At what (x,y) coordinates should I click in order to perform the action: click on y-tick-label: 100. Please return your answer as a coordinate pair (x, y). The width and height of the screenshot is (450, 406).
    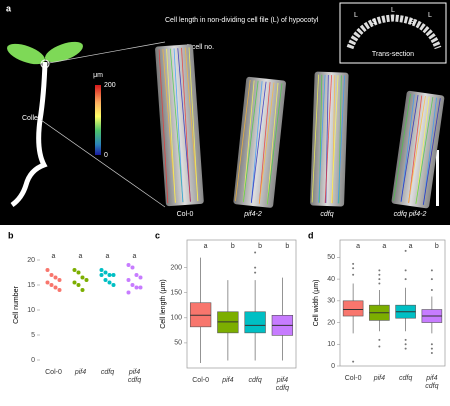
    Looking at the image, I should click on (176, 318).